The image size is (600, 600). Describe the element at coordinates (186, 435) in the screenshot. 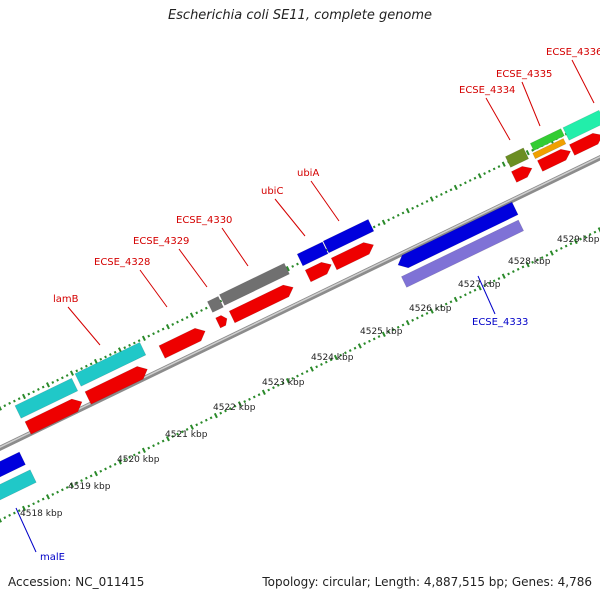

I see `scale-label: 4521 kbp` at that location.